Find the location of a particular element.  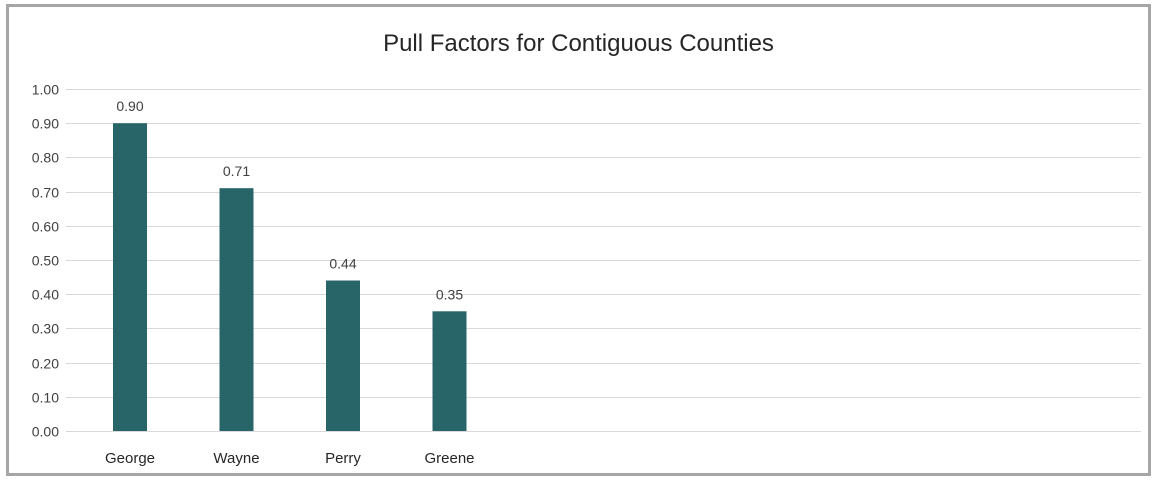

y-tick-label: 0.90 is located at coordinates (45, 124).